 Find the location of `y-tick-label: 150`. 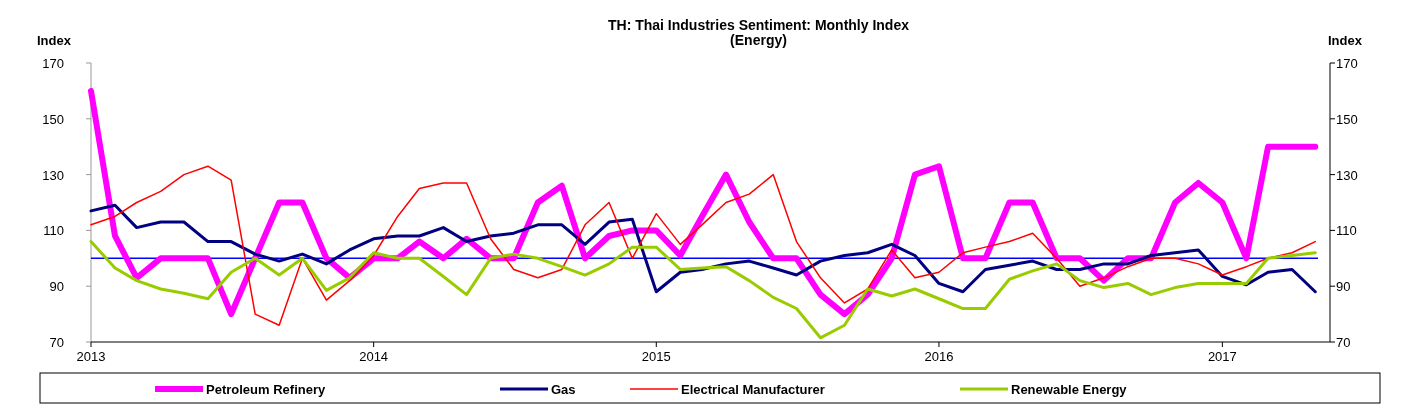

y-tick-label: 150 is located at coordinates (53, 119).